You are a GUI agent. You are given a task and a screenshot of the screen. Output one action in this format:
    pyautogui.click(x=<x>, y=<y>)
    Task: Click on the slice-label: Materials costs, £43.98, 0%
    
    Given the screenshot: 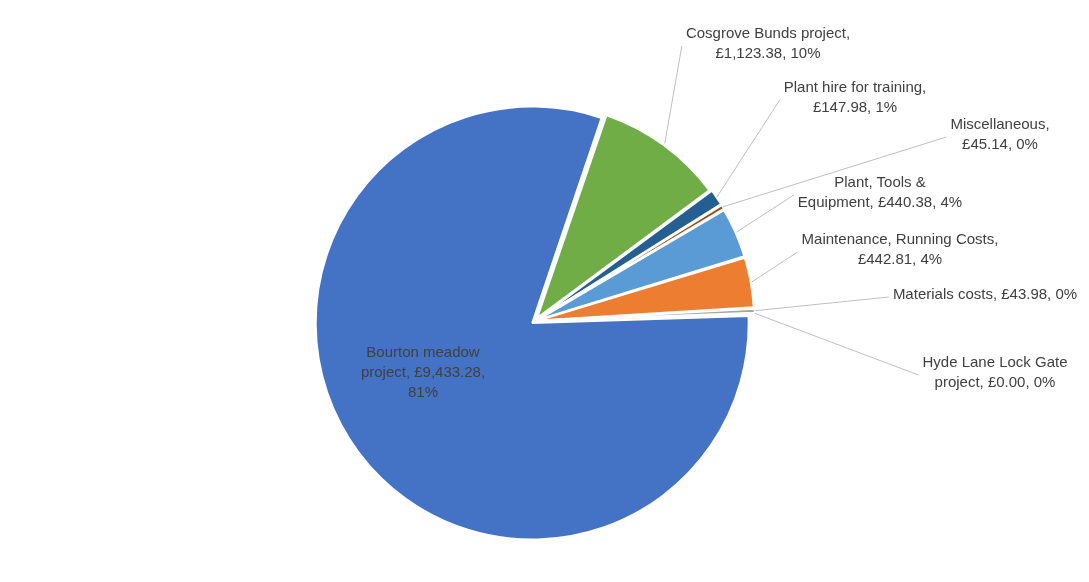 What is the action you would take?
    pyautogui.click(x=985, y=293)
    